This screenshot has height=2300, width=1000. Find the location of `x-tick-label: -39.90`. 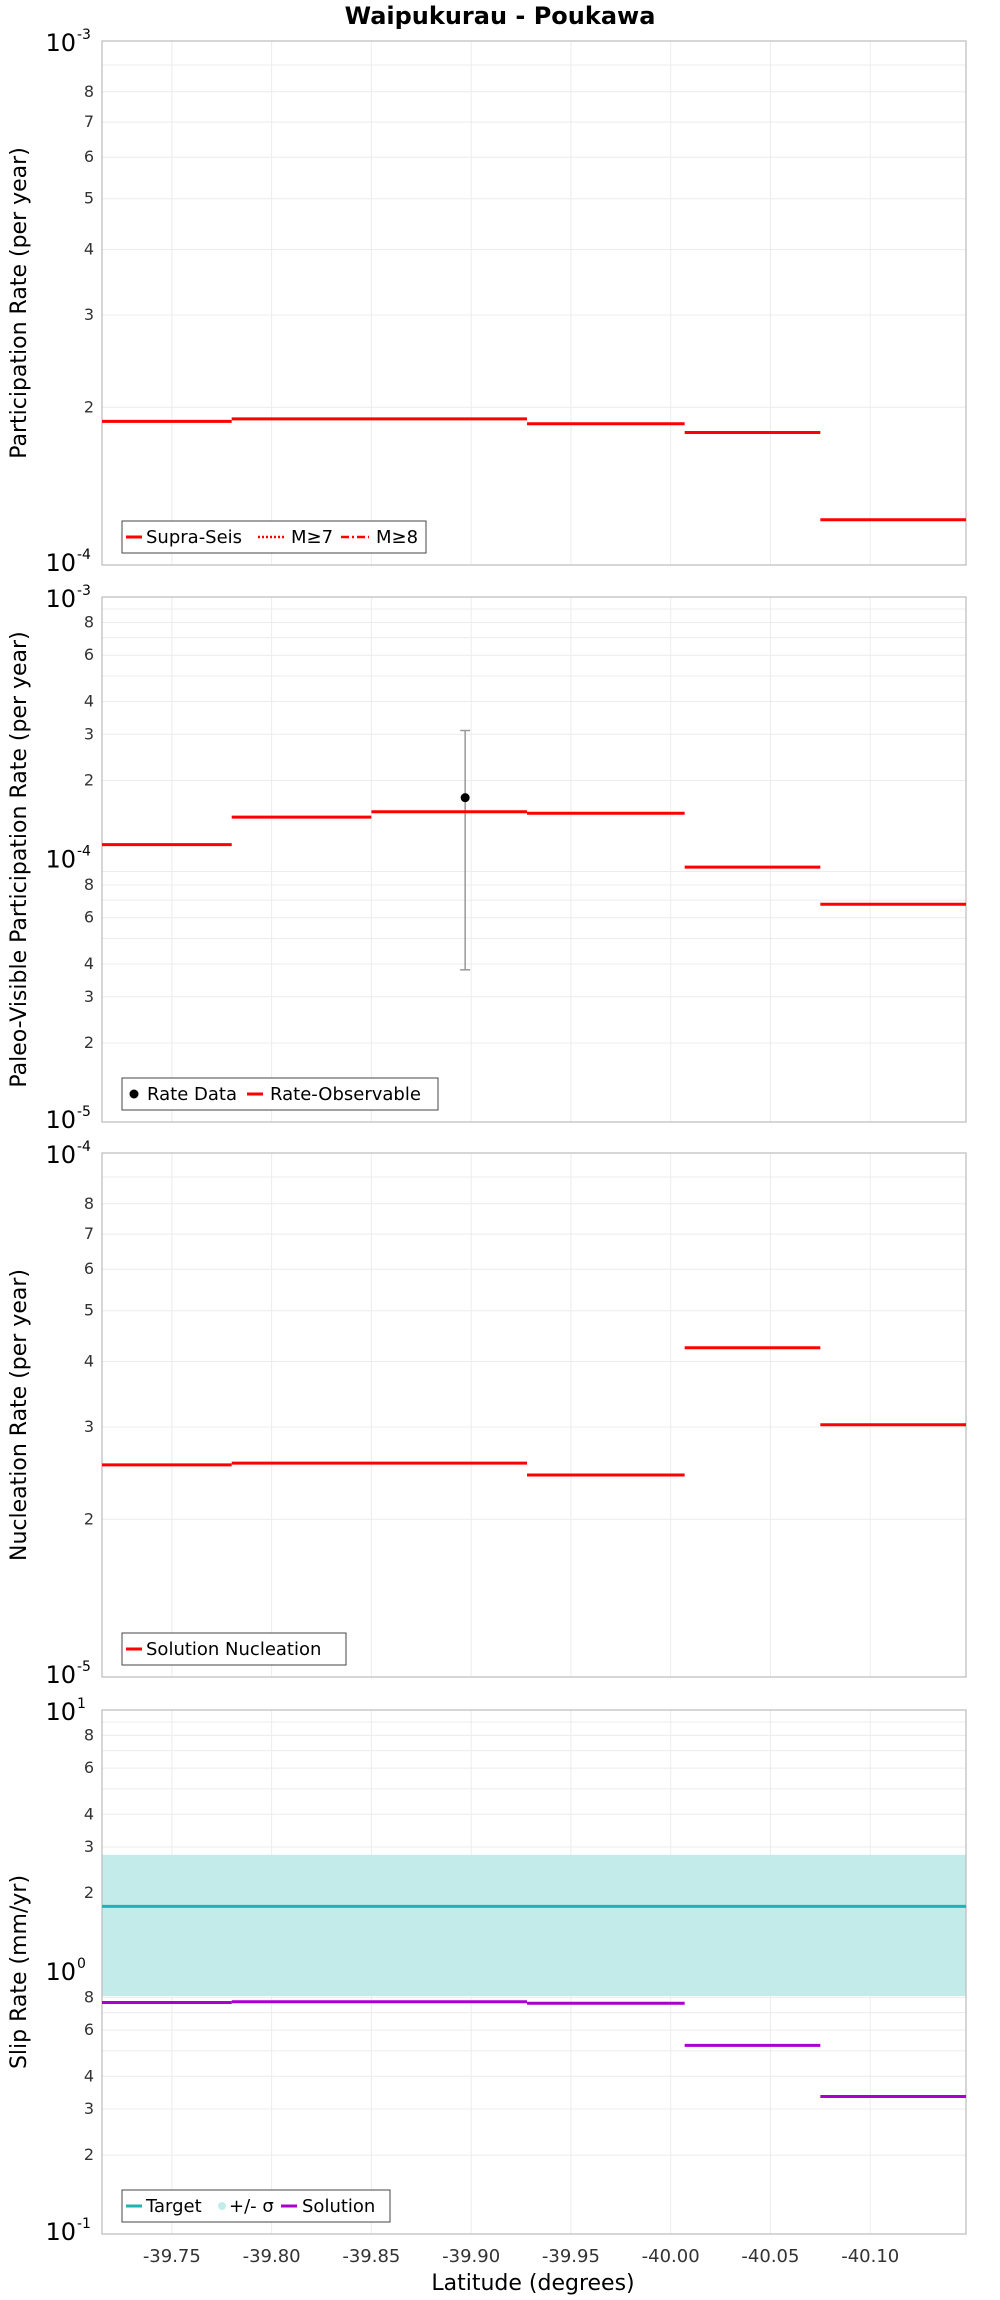

x-tick-label: -39.90 is located at coordinates (471, 2256).